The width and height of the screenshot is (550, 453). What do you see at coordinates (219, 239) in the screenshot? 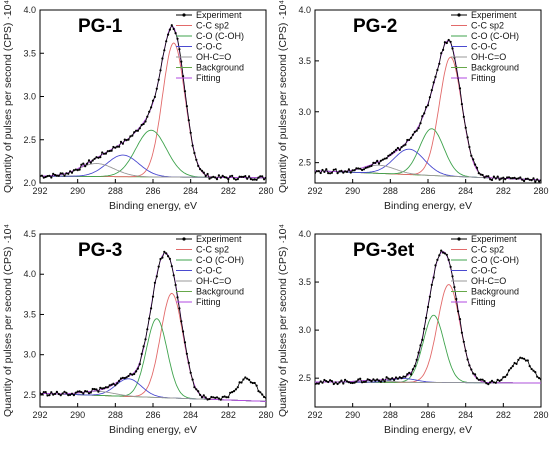
I see `legend-label-experiment: Experiment` at bounding box center [219, 239].